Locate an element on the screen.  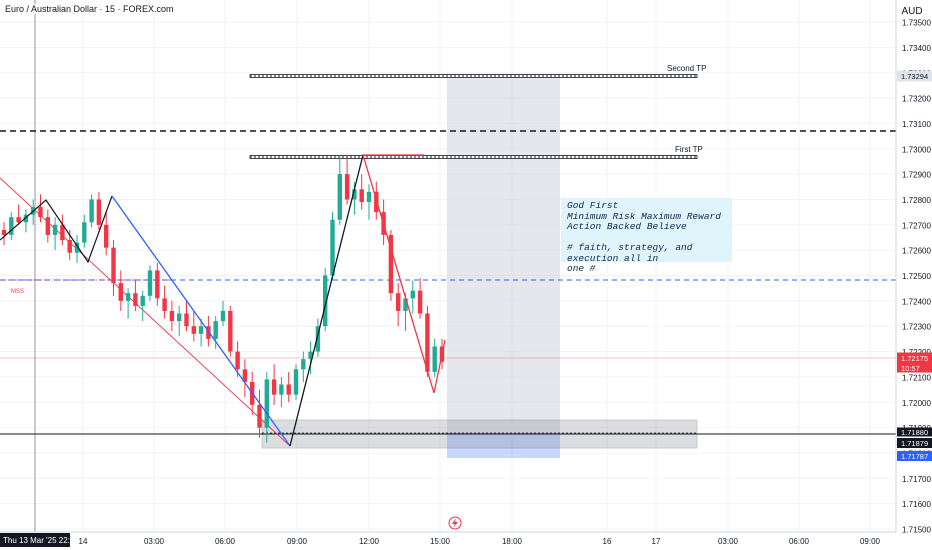
up-leg-early is located at coordinates (56, 229).